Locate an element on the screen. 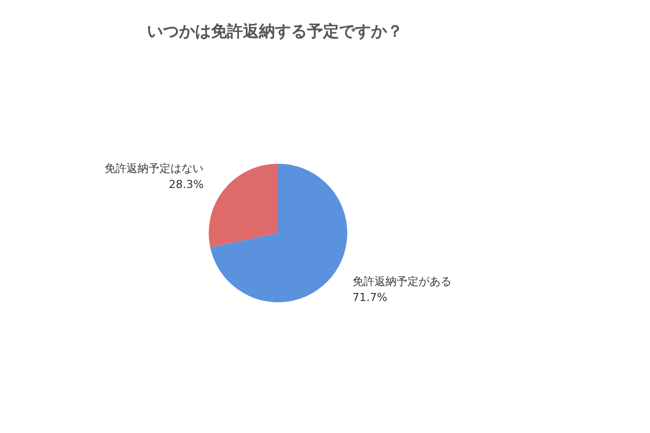 Image resolution: width=650 pixels, height=433 pixels. slice-label: 免許返納予定がある is located at coordinates (402, 281).